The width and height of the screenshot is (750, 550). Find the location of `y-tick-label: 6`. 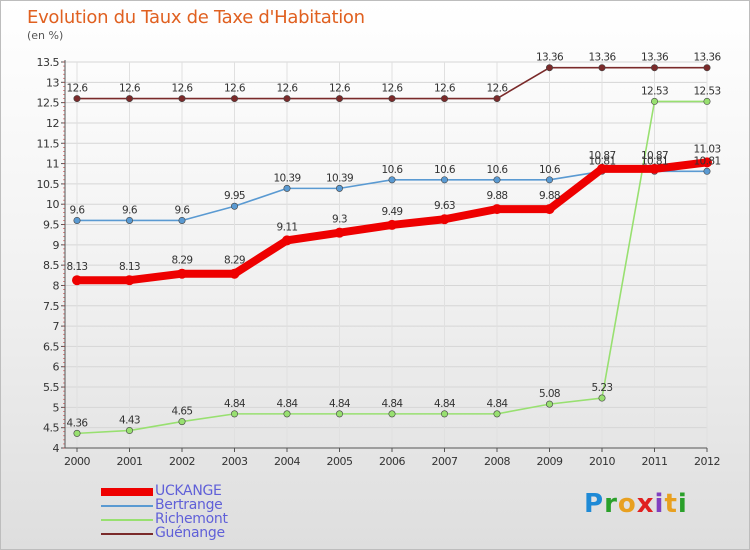

y-tick-label: 6 is located at coordinates (56, 367).